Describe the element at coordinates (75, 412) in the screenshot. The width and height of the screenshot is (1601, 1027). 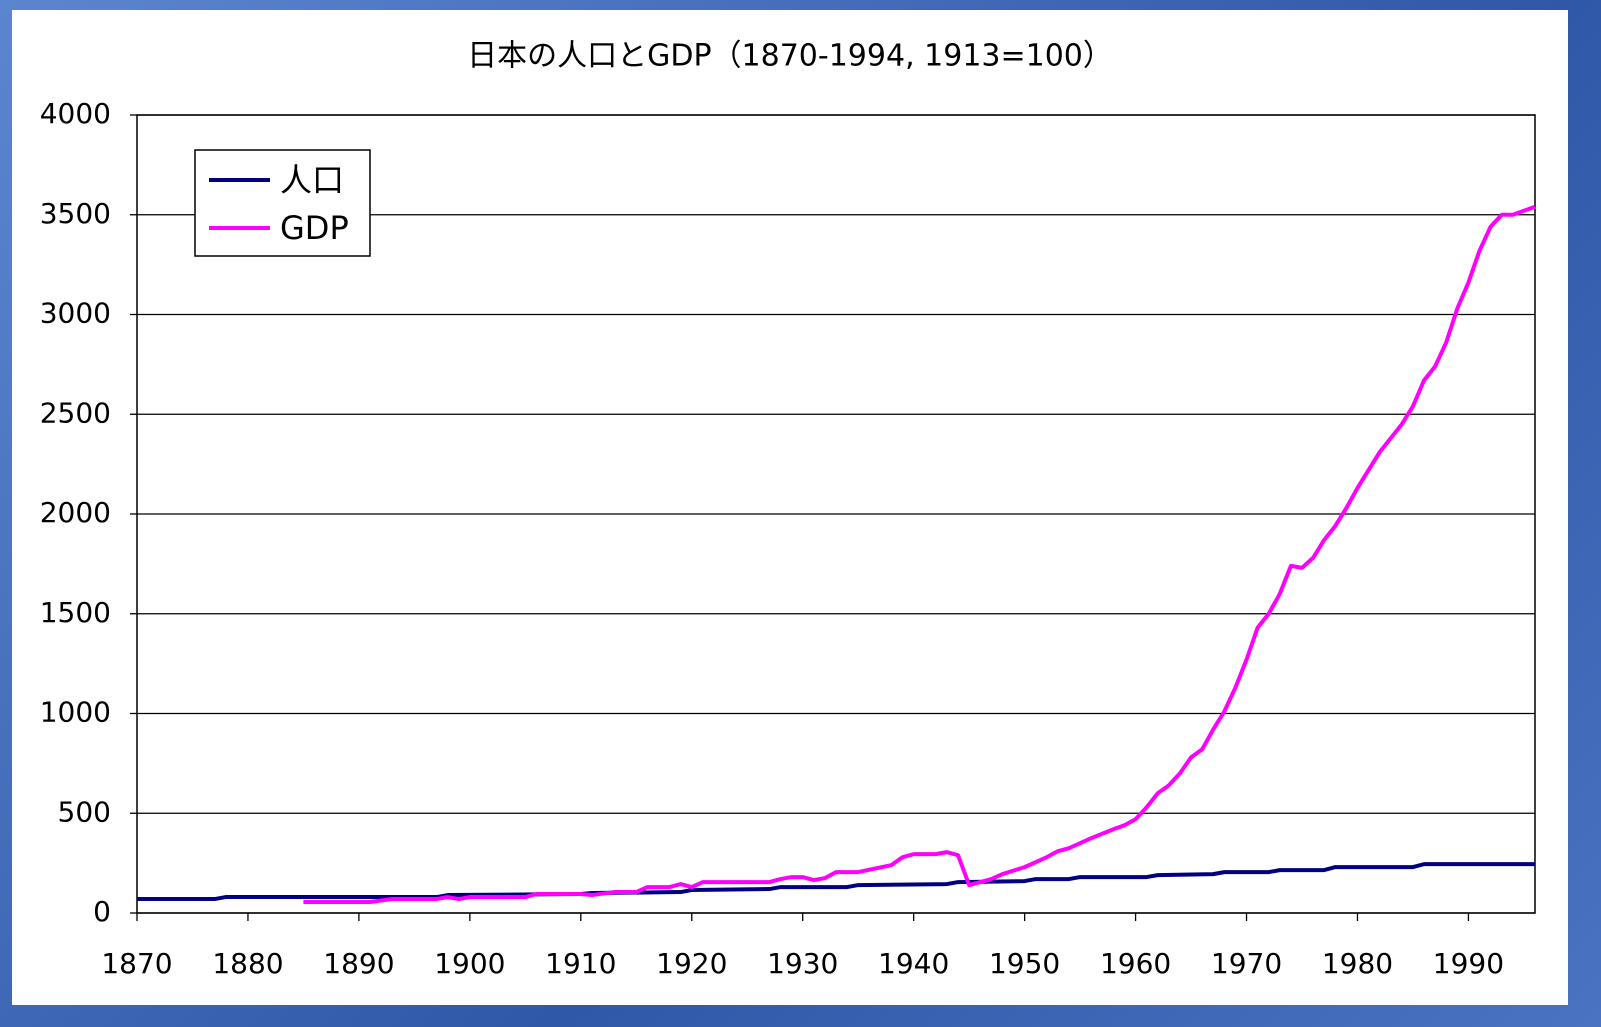
I see `y-tick-label: 2500` at that location.